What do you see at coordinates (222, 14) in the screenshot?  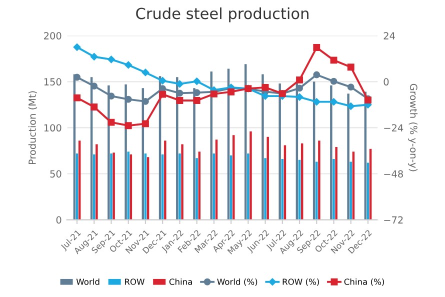 I see `chart-title: Crude steel production` at bounding box center [222, 14].